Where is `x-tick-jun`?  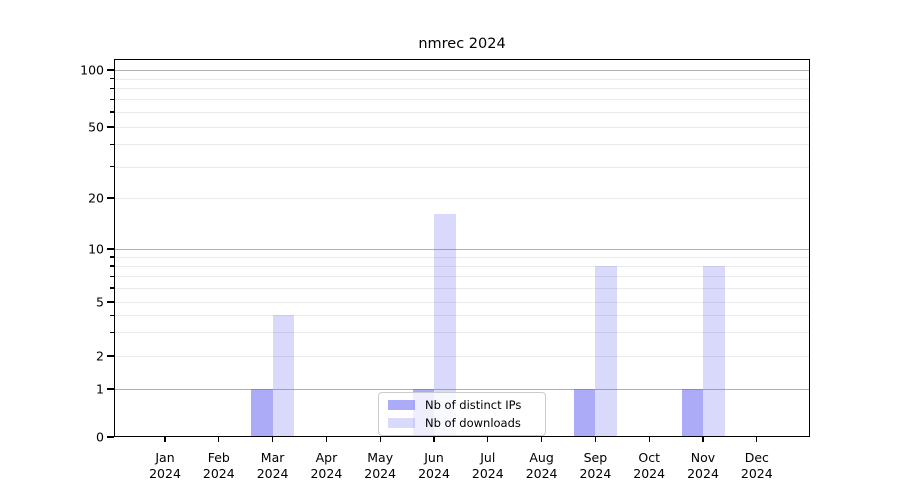
x-tick-jun is located at coordinates (434, 439).